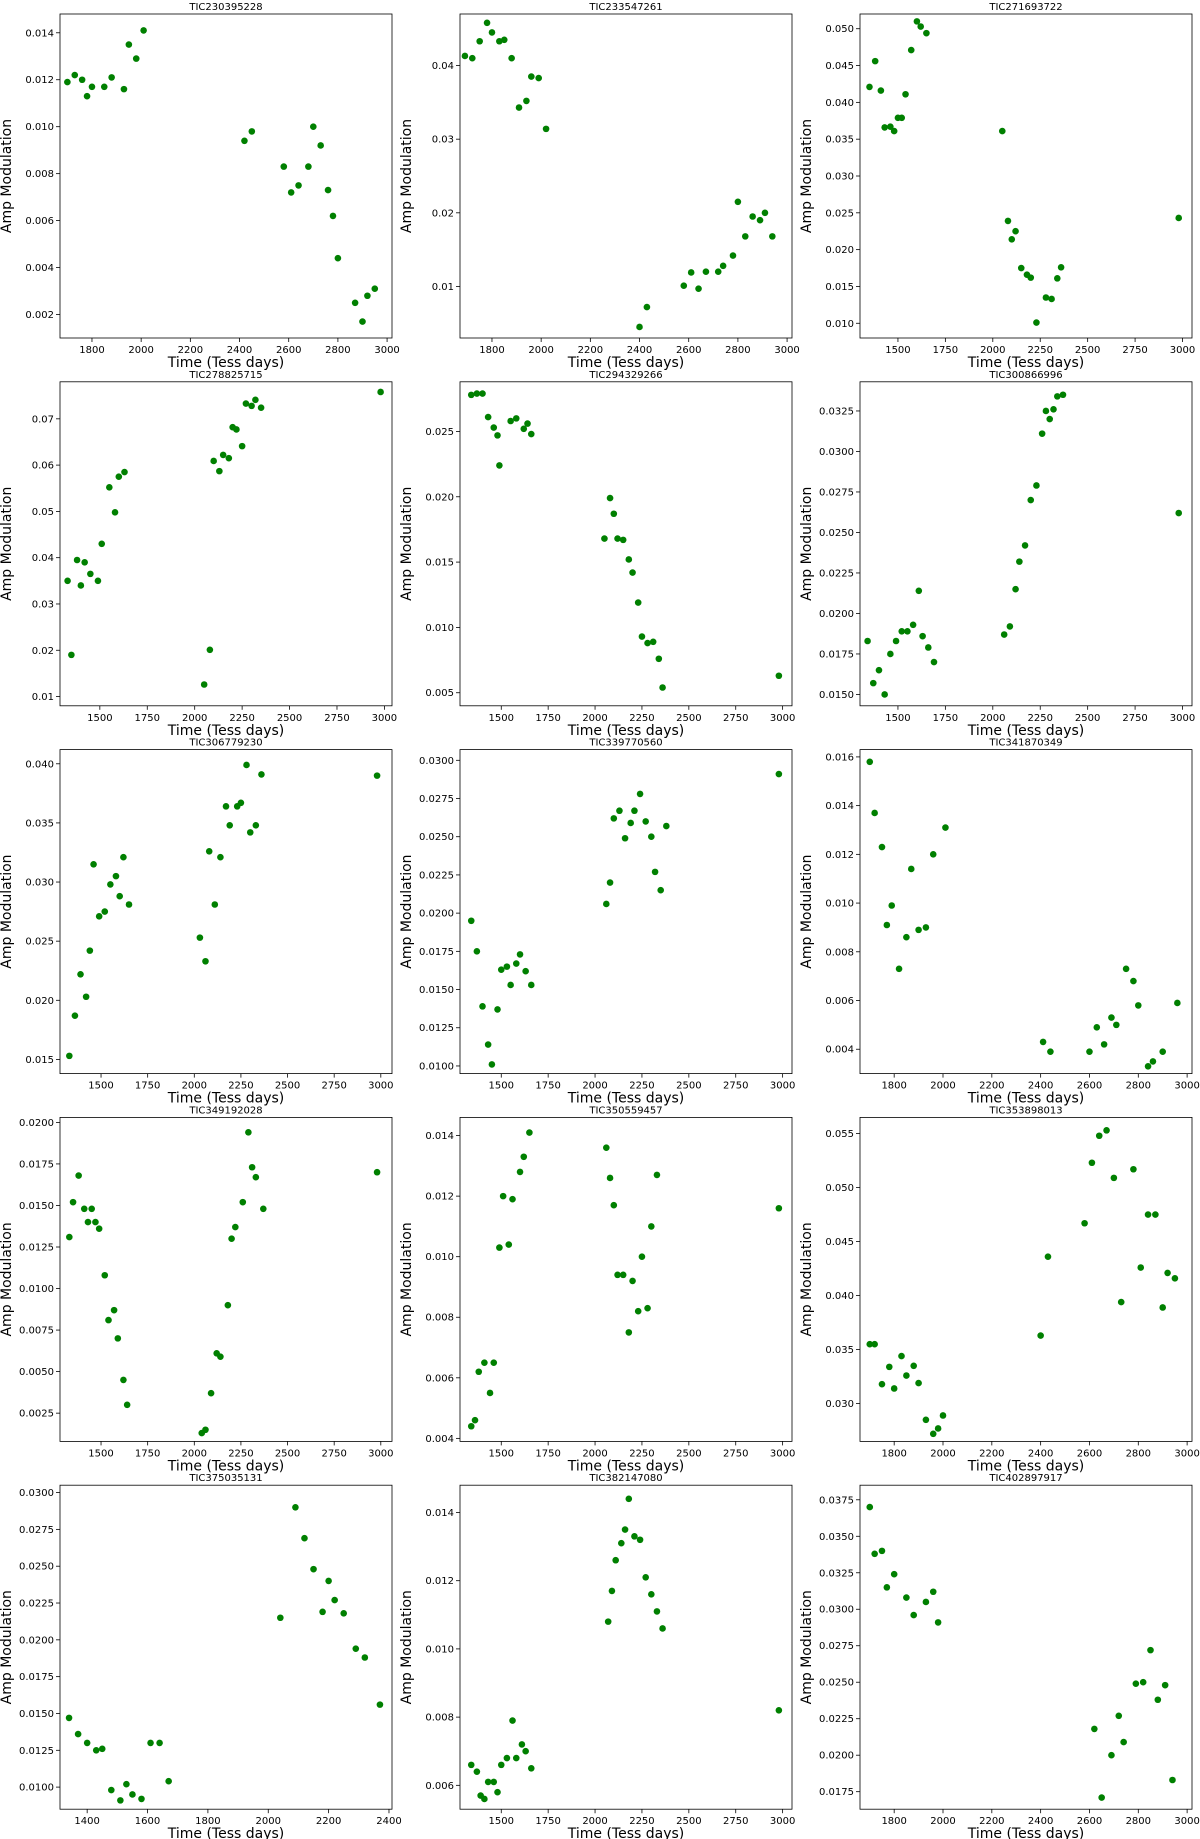 The height and width of the screenshot is (1839, 1200). What do you see at coordinates (39, 174) in the screenshot?
I see `y-tick-label: 0.008` at bounding box center [39, 174].